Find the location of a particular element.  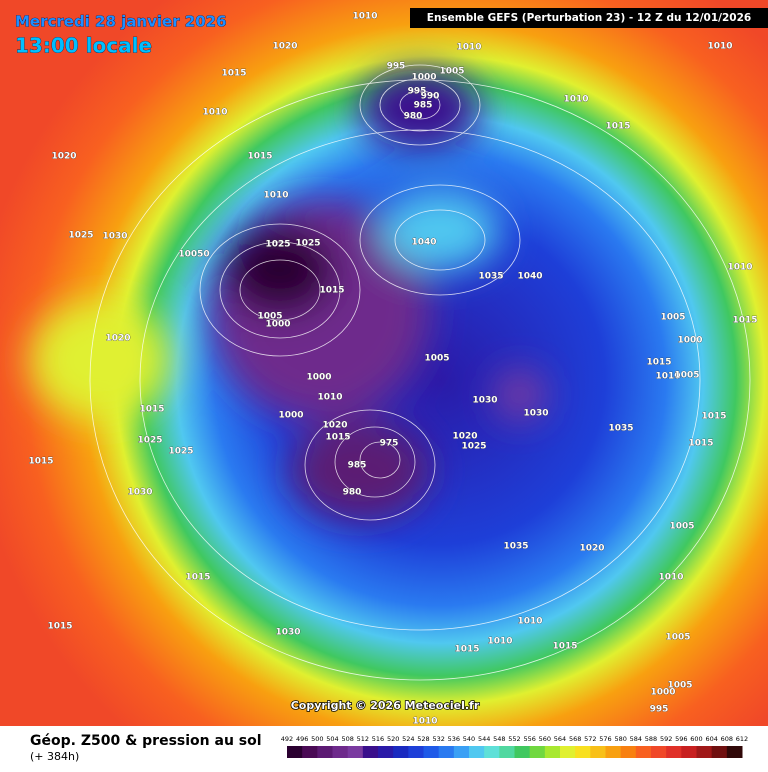

scale-tick-label: 604 is located at coordinates (711, 739).